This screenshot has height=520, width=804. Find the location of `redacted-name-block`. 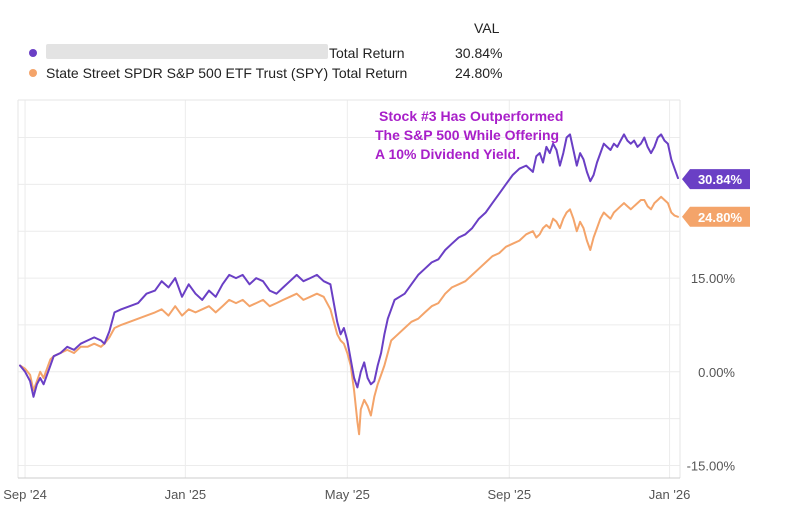

redacted-name-block is located at coordinates (187, 51).